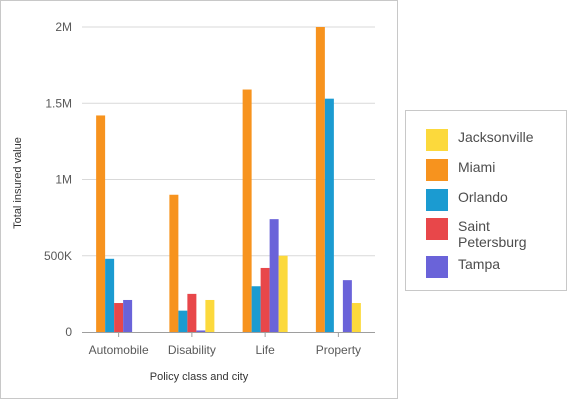 This screenshot has width=568, height=401. I want to click on x-axis-title: Policy class and city, so click(199, 377).